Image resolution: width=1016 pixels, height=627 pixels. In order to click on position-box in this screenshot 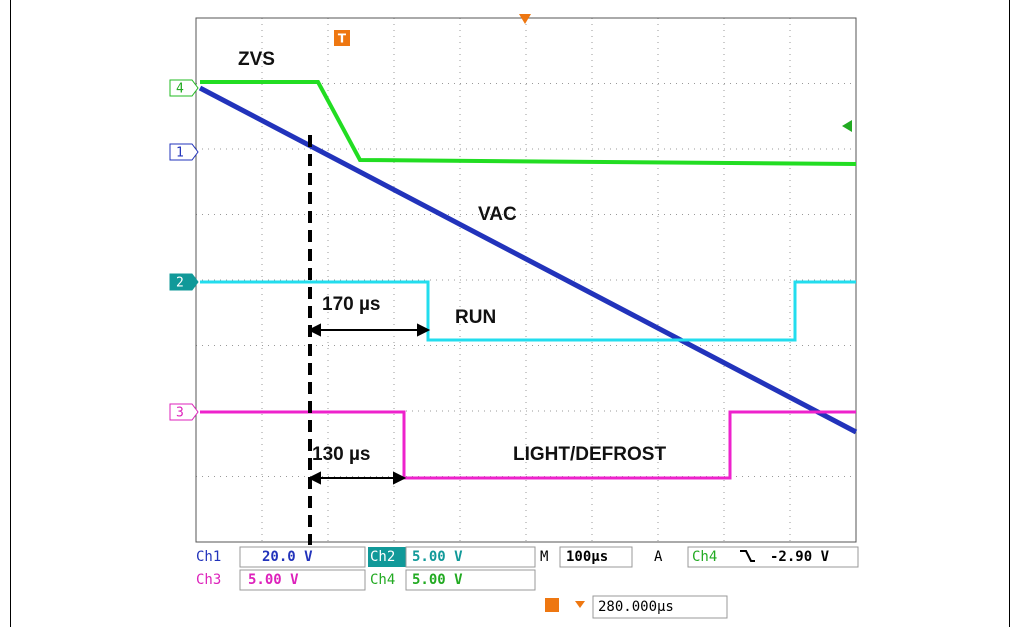, I will do `click(660, 607)`.